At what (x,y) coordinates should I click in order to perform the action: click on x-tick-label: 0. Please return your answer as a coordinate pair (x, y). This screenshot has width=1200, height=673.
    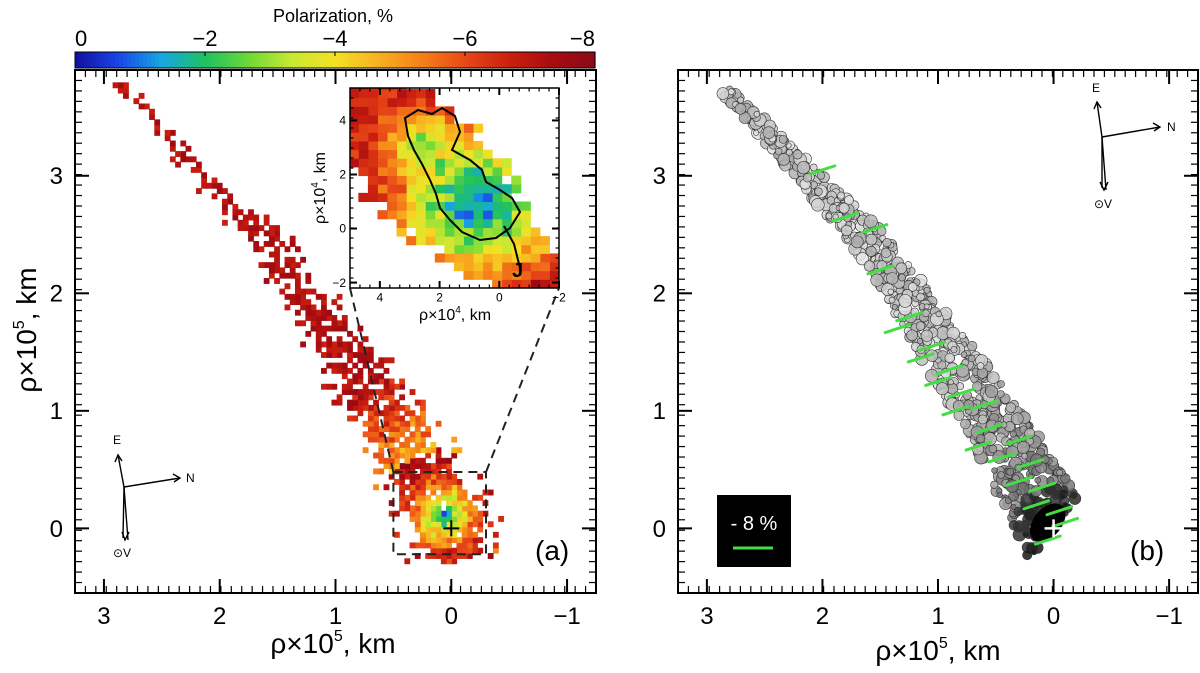
    Looking at the image, I should click on (1053, 616).